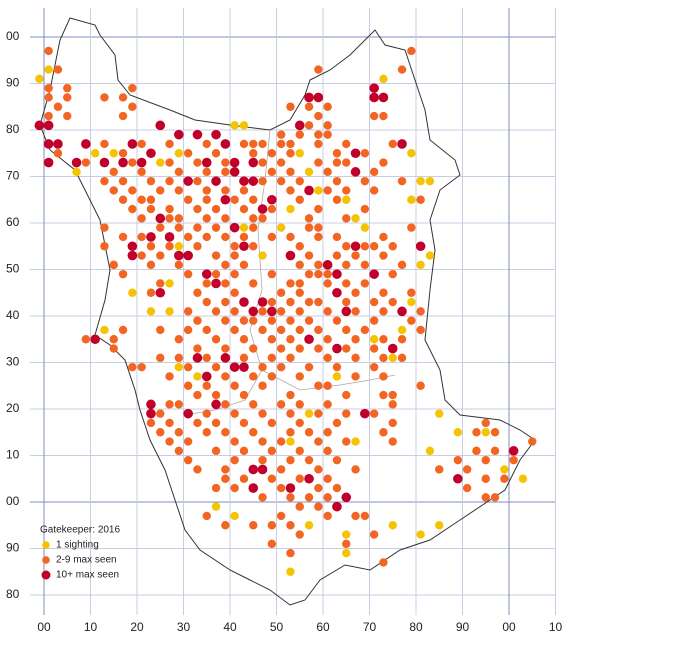 This screenshot has width=696, height=647. Describe the element at coordinates (87, 575) in the screenshot. I see `legend-label: 10+ max seen` at that location.